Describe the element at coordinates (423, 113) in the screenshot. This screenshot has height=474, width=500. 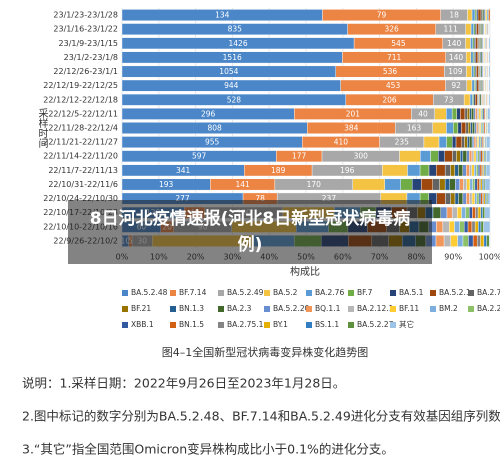
I see `data-label: 40` at that location.